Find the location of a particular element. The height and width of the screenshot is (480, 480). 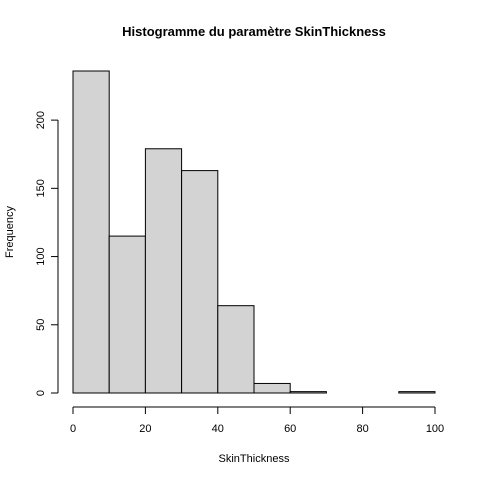

y-axis: 0 50 100 150 200 is located at coordinates (47, 253).